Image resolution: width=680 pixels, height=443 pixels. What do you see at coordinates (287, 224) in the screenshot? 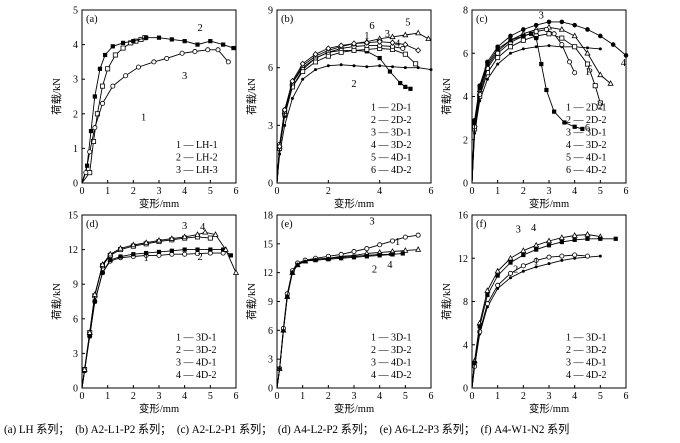
I see `panel-label: (e)` at bounding box center [287, 224].